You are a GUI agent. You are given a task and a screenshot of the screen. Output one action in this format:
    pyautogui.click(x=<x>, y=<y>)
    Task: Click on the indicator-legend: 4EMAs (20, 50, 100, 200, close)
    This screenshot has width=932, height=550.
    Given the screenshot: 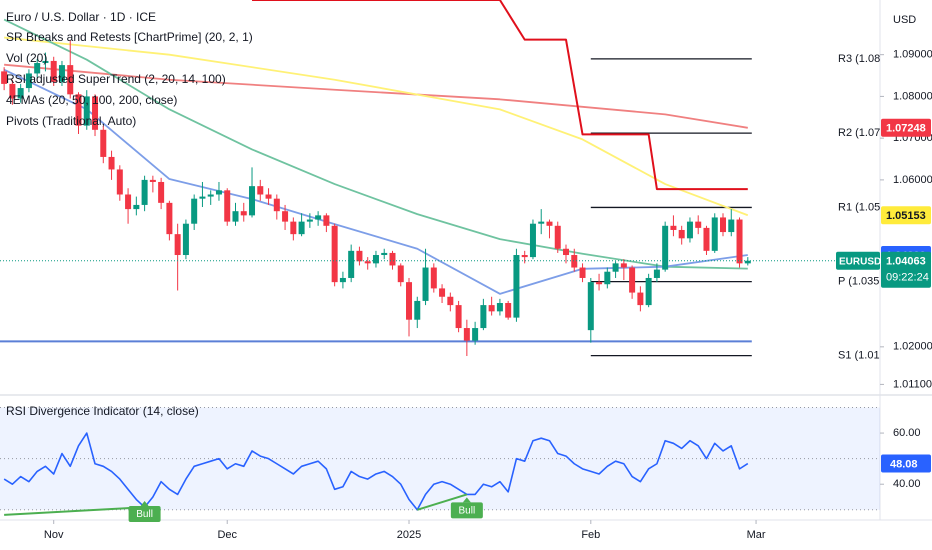 What is the action you would take?
    pyautogui.click(x=91, y=100)
    